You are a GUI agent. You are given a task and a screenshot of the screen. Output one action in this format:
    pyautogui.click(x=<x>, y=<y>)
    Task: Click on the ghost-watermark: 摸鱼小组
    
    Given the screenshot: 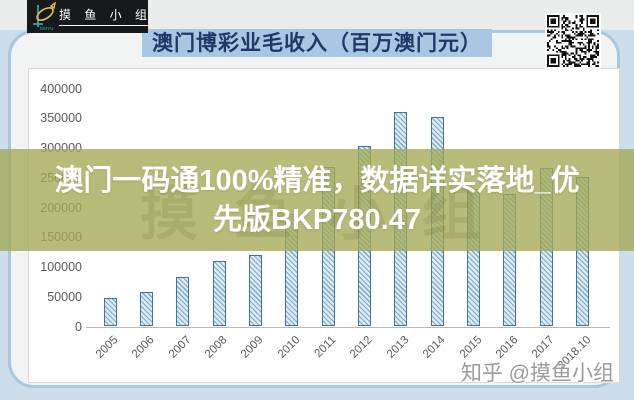 What is the action you would take?
    pyautogui.click(x=328, y=214)
    